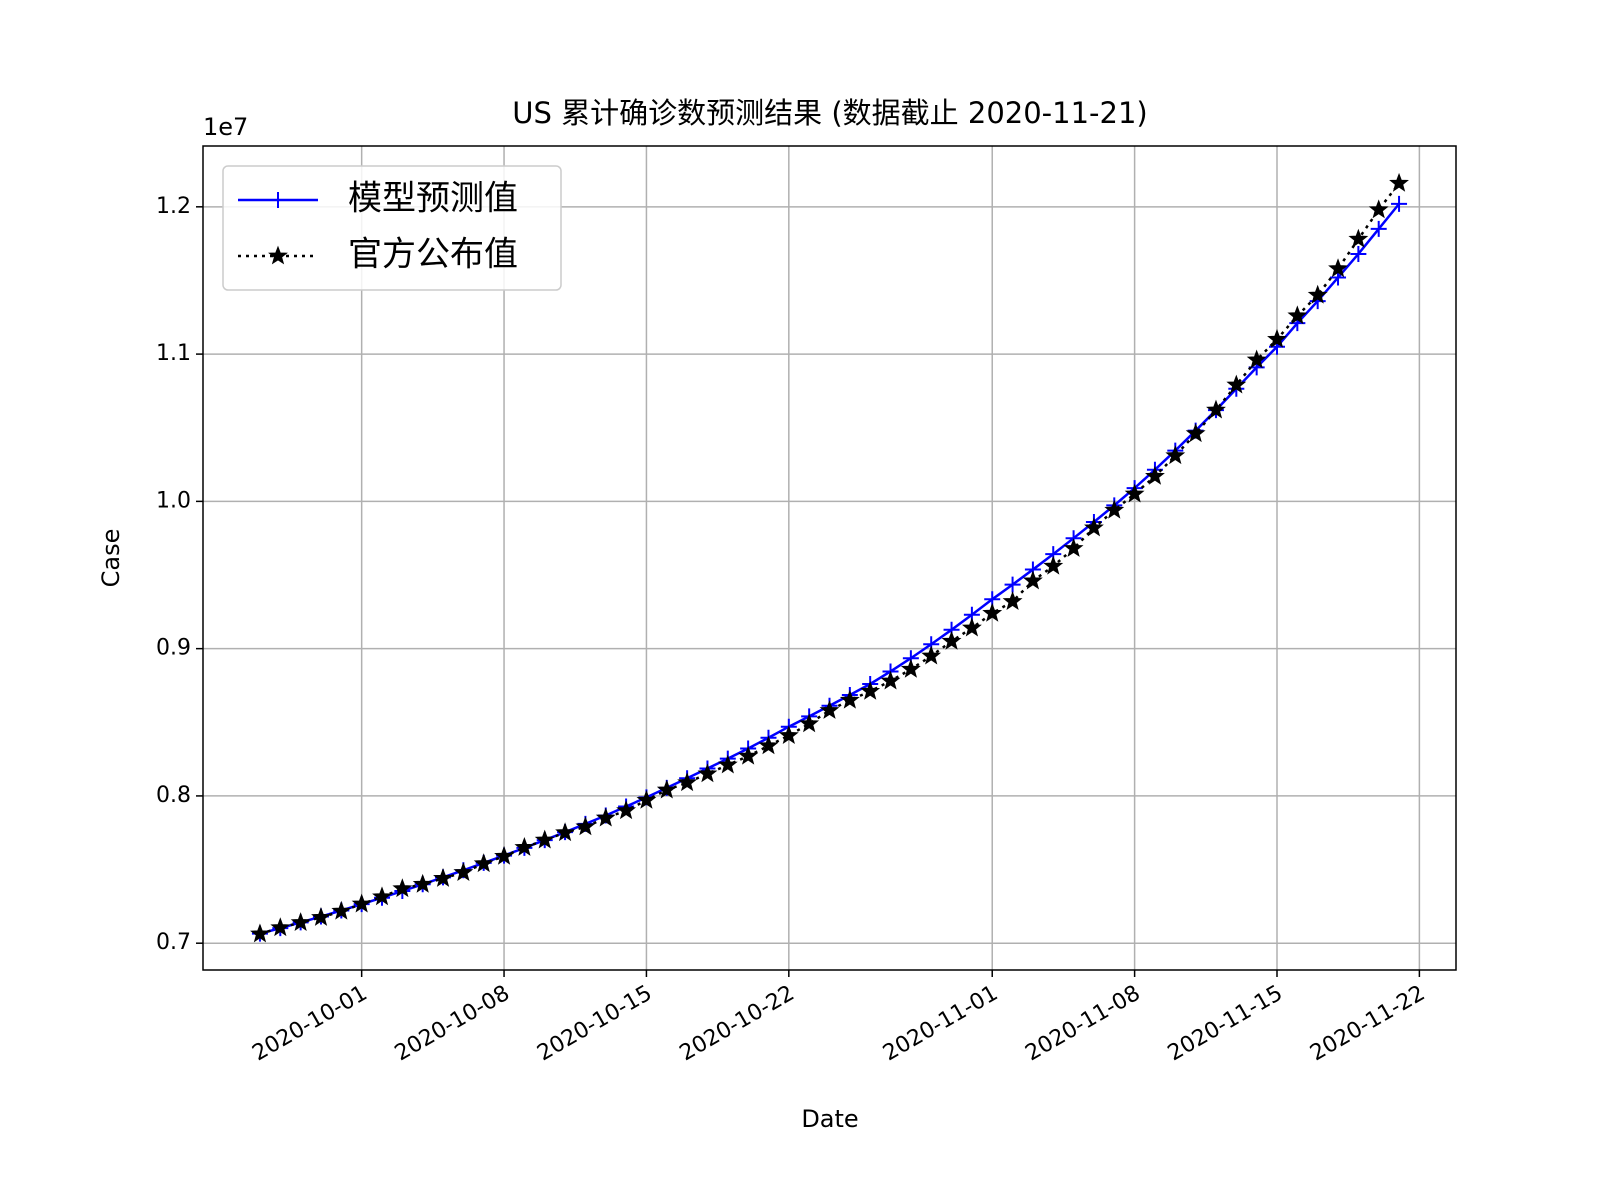 This screenshot has width=1600, height=1204. What do you see at coordinates (173, 648) in the screenshot?
I see `y-tick-label: 0.9` at bounding box center [173, 648].